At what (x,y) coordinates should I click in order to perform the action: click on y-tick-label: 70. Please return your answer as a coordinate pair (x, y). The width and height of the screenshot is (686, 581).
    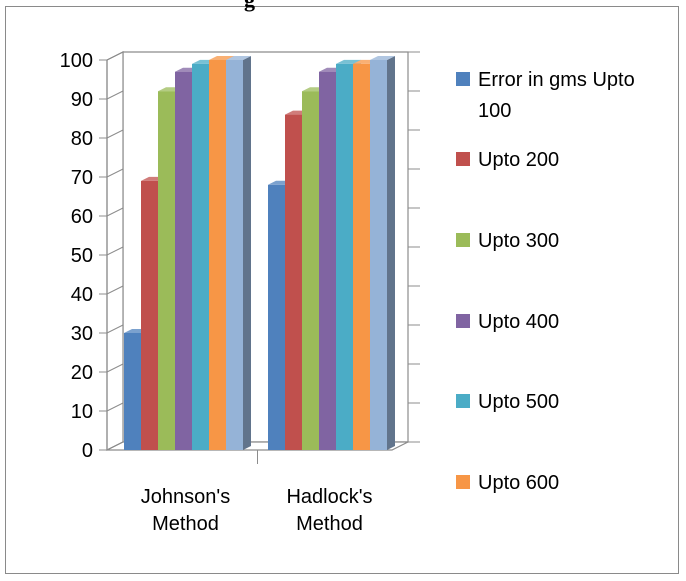
    Looking at the image, I should click on (82, 178).